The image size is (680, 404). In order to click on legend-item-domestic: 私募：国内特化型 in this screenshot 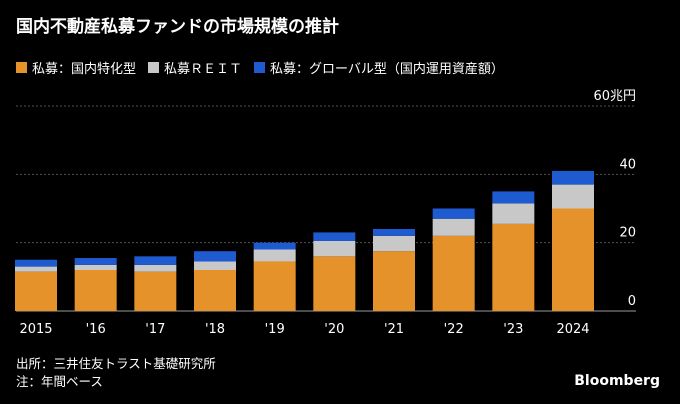, I will do `click(76, 67)`.